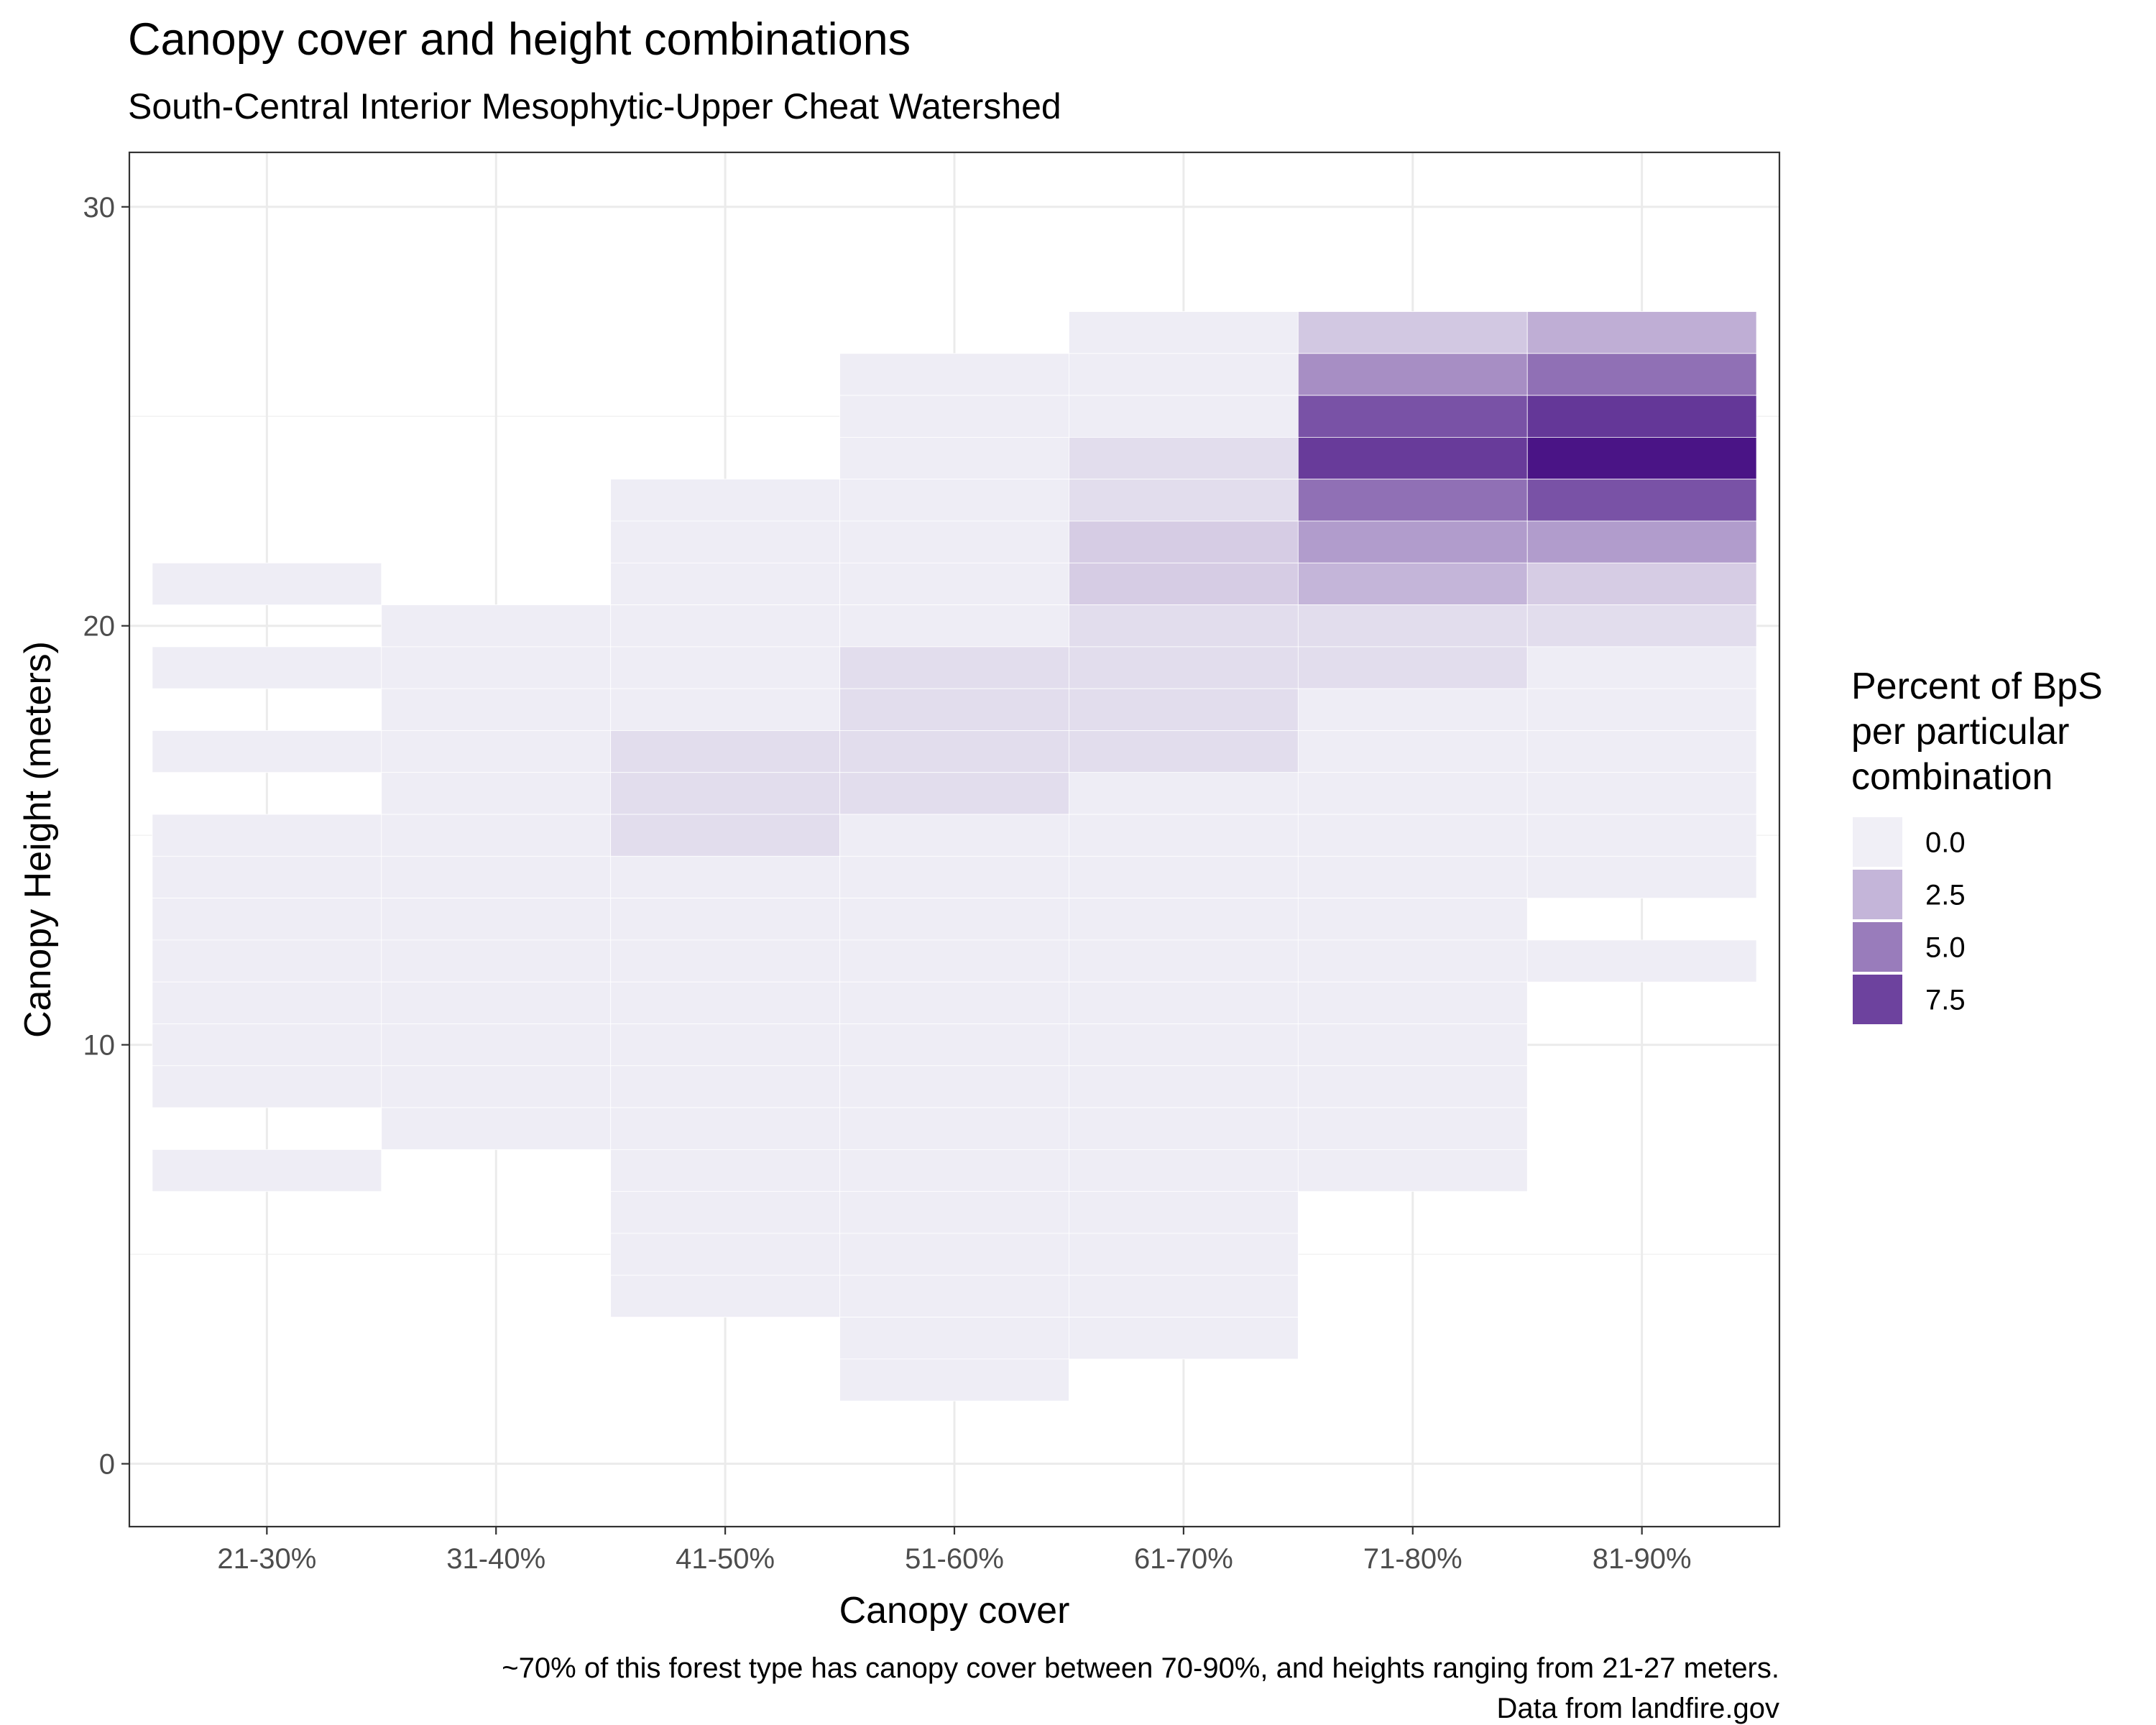 Image resolution: width=2156 pixels, height=1725 pixels. I want to click on y-tick-label: 20, so click(99, 627).